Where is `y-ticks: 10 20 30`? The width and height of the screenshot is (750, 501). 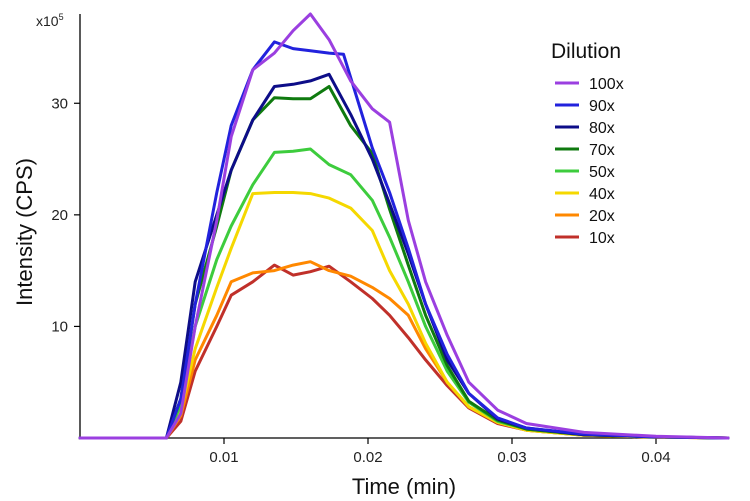 y-ticks: 10 20 30 is located at coordinates (65, 215).